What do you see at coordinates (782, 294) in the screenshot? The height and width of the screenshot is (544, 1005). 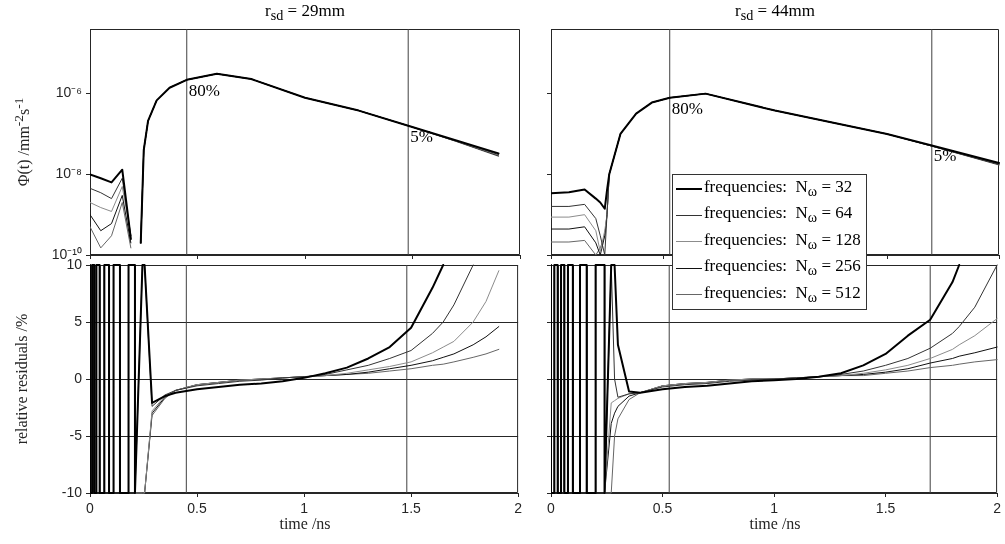 I see `legend-label: frequencies: N$_{ω}$ = 512` at bounding box center [782, 294].